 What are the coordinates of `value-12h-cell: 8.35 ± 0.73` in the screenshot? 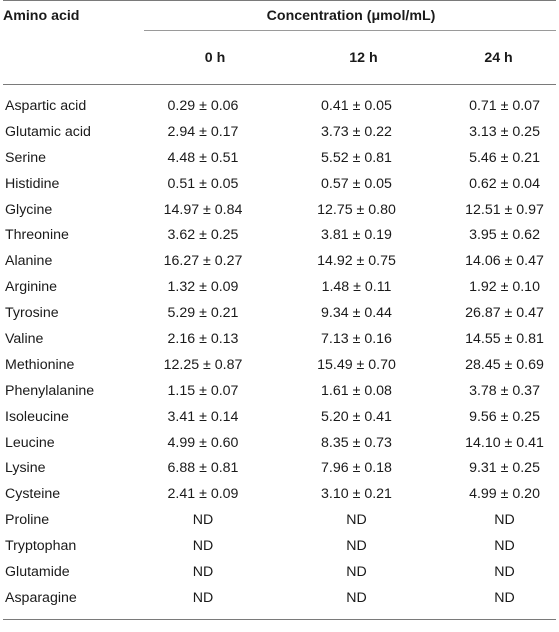 It's located at (356, 442).